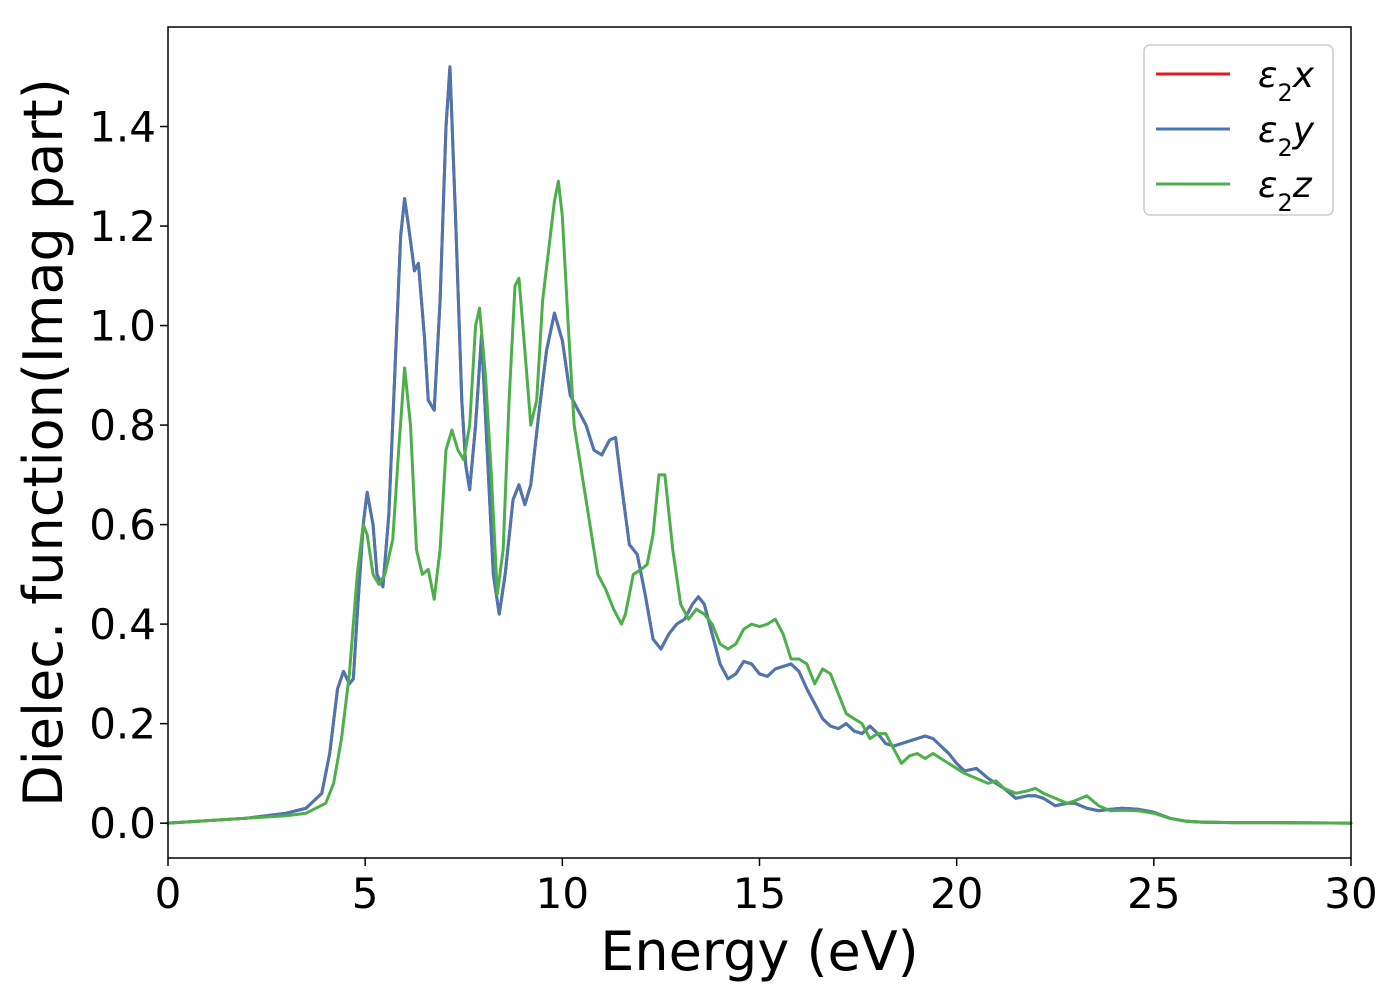 The image size is (1400, 1000). I want to click on legend-item-z: ε2z, so click(1234, 191).